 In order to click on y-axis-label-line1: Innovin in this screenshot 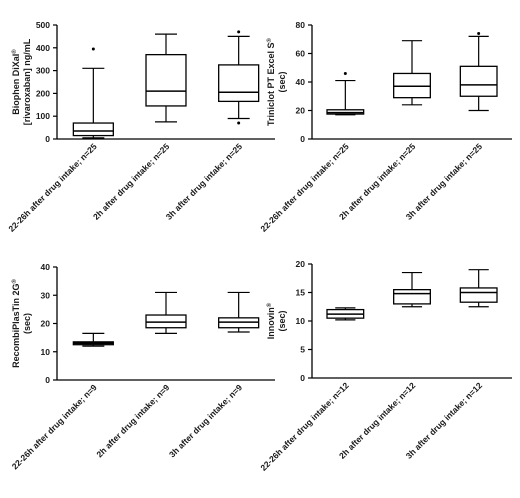, I will do `click(271, 323)`.